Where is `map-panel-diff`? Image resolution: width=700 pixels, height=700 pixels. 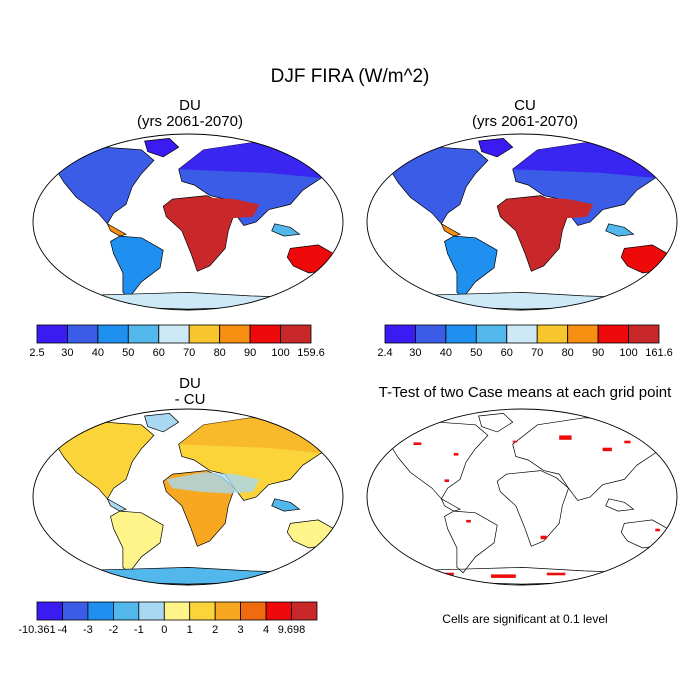
map-panel-diff is located at coordinates (188, 497).